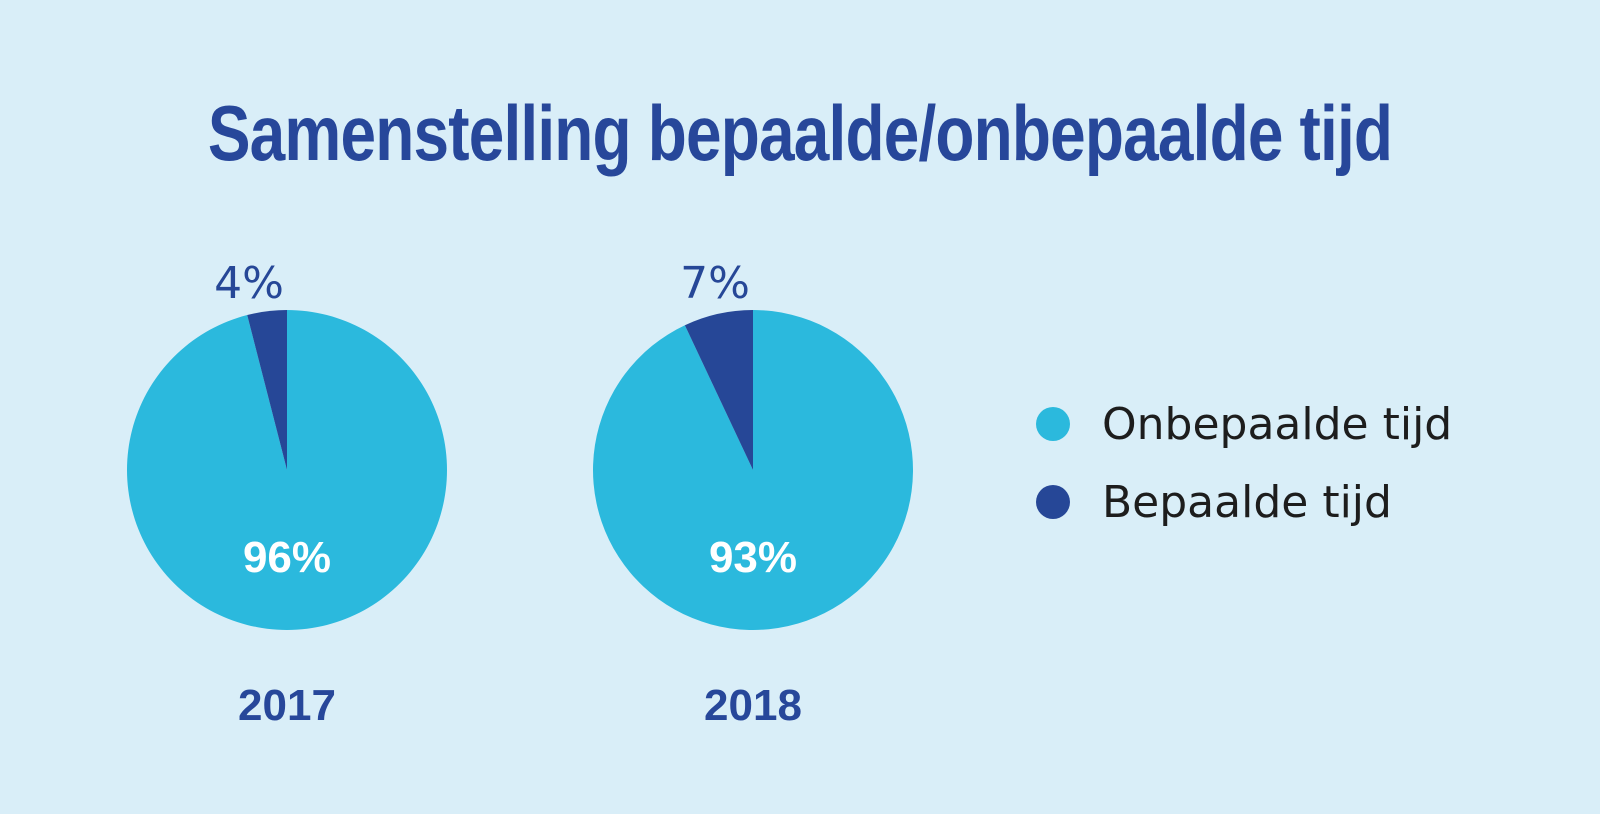  What do you see at coordinates (287, 705) in the screenshot?
I see `year-label-2017: 2017` at bounding box center [287, 705].